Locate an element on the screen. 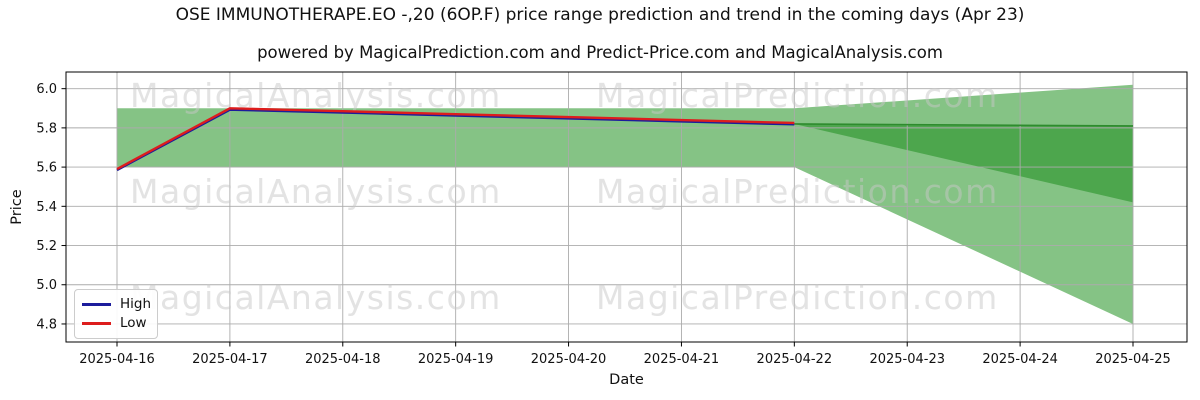  x-tick-label: 2025-04-24 is located at coordinates (1020, 359).